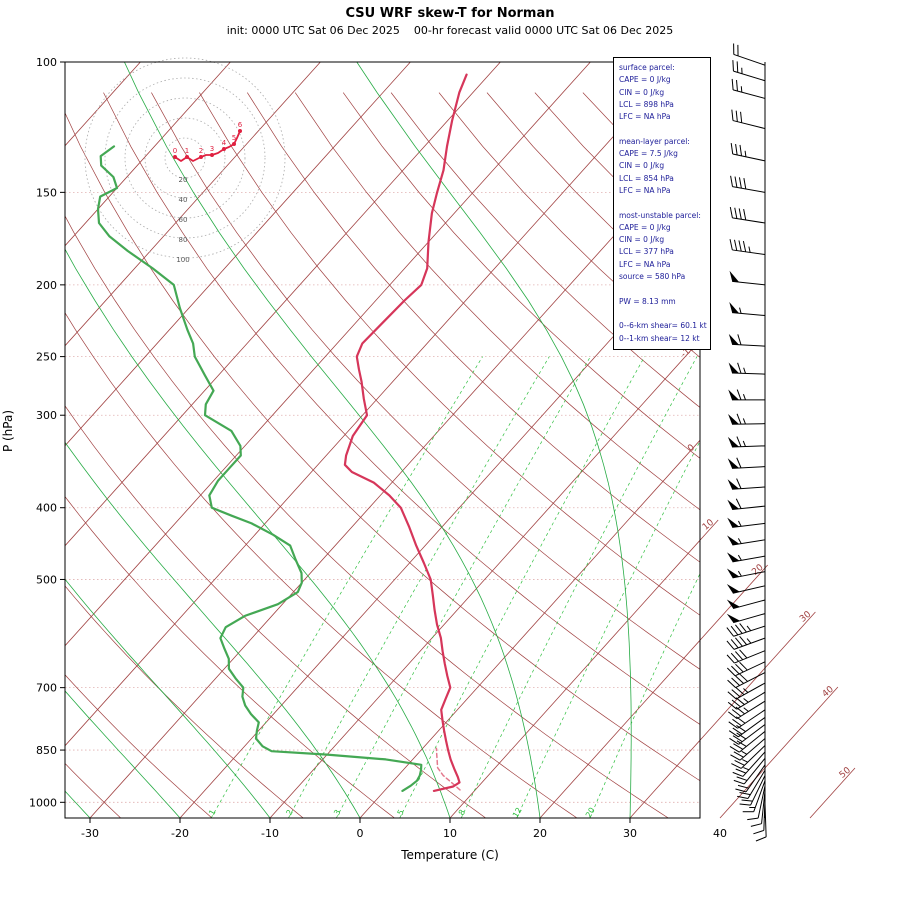 This screenshot has width=900, height=900. What do you see at coordinates (462, 812) in the screenshot?
I see `svg-text: 8` at bounding box center [462, 812].